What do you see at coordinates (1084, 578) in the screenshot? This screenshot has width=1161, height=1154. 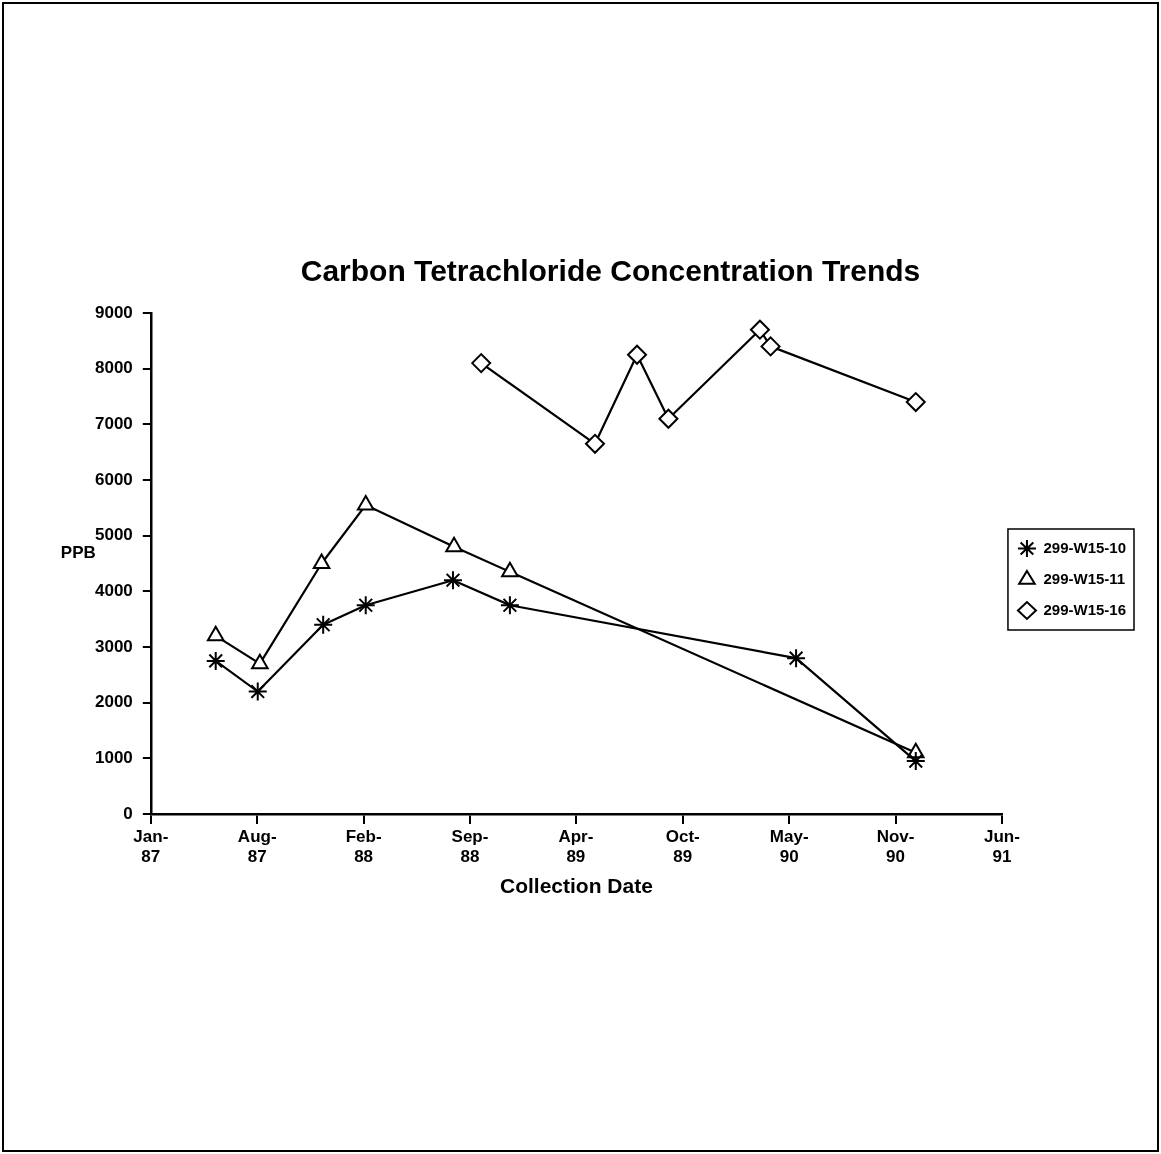 I see `legend-label: 299-W15-11` at bounding box center [1084, 578].